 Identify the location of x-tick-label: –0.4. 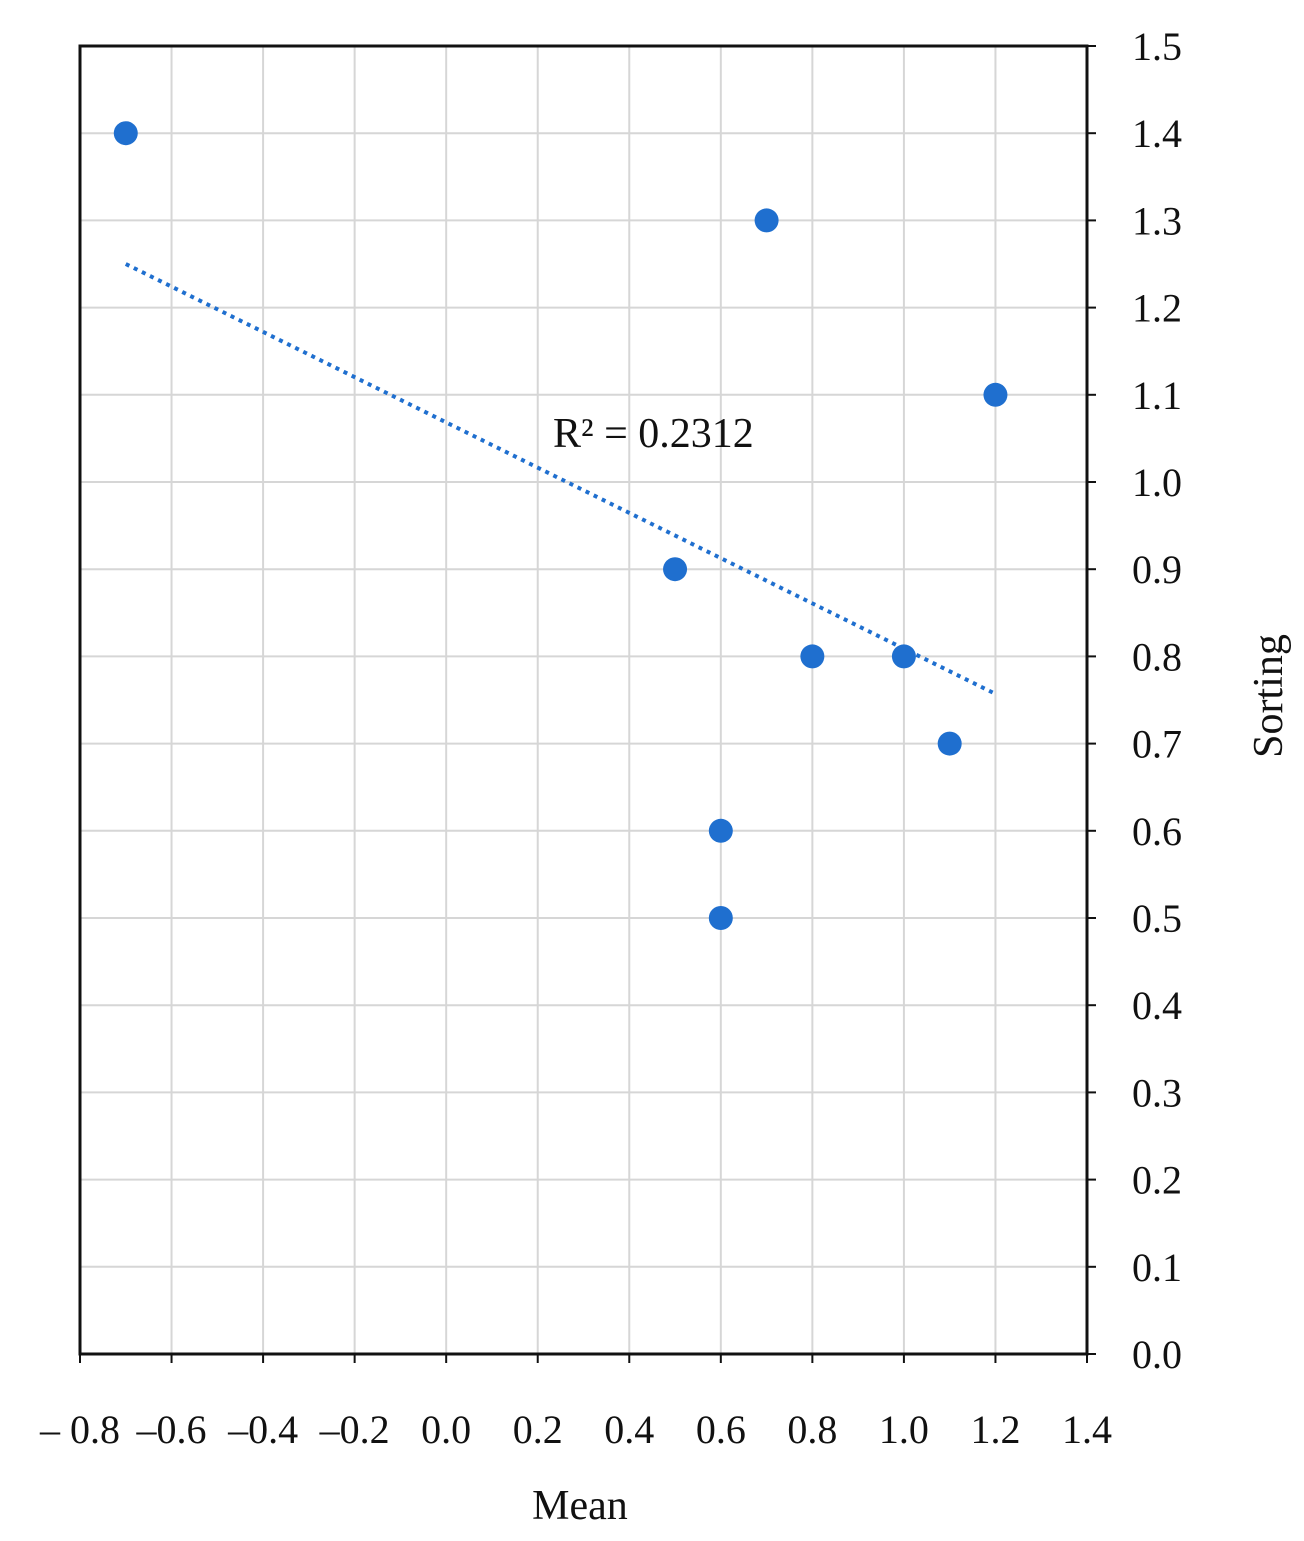
(262, 1429).